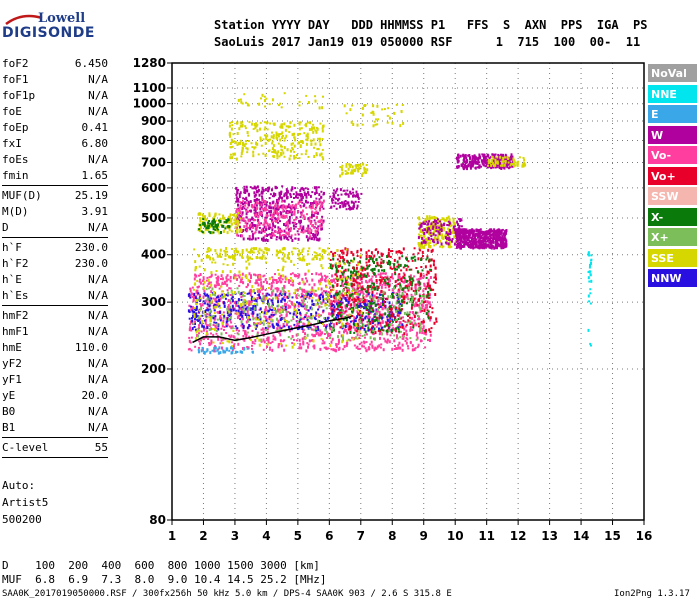 Image resolution: width=700 pixels, height=600 pixels. I want to click on note-auto: Auto:, so click(19, 485).